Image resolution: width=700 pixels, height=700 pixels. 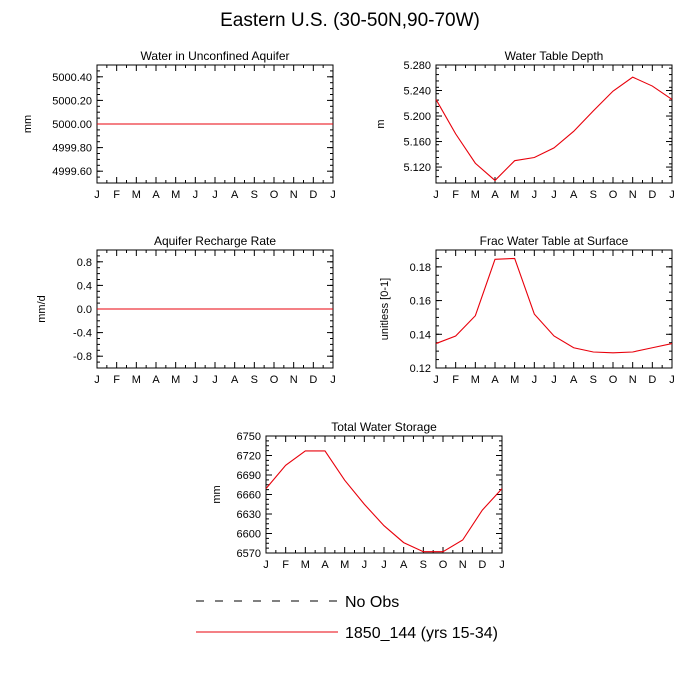 I want to click on y-tick-label: 6750, so click(x=249, y=437).